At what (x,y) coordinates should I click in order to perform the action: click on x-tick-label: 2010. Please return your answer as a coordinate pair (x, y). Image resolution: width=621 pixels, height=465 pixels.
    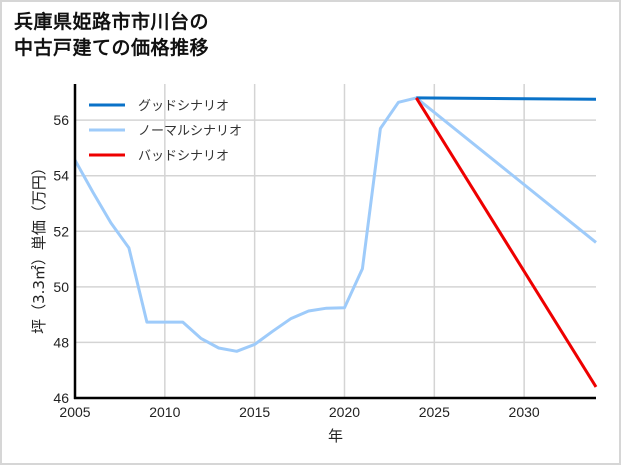
    Looking at the image, I should click on (164, 412).